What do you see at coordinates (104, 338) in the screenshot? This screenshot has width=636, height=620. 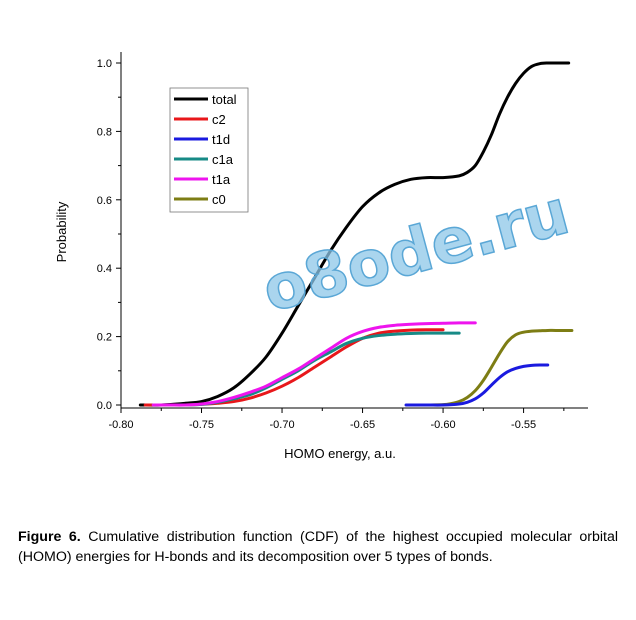 I see `y-tick-label: 0.2` at bounding box center [104, 338].